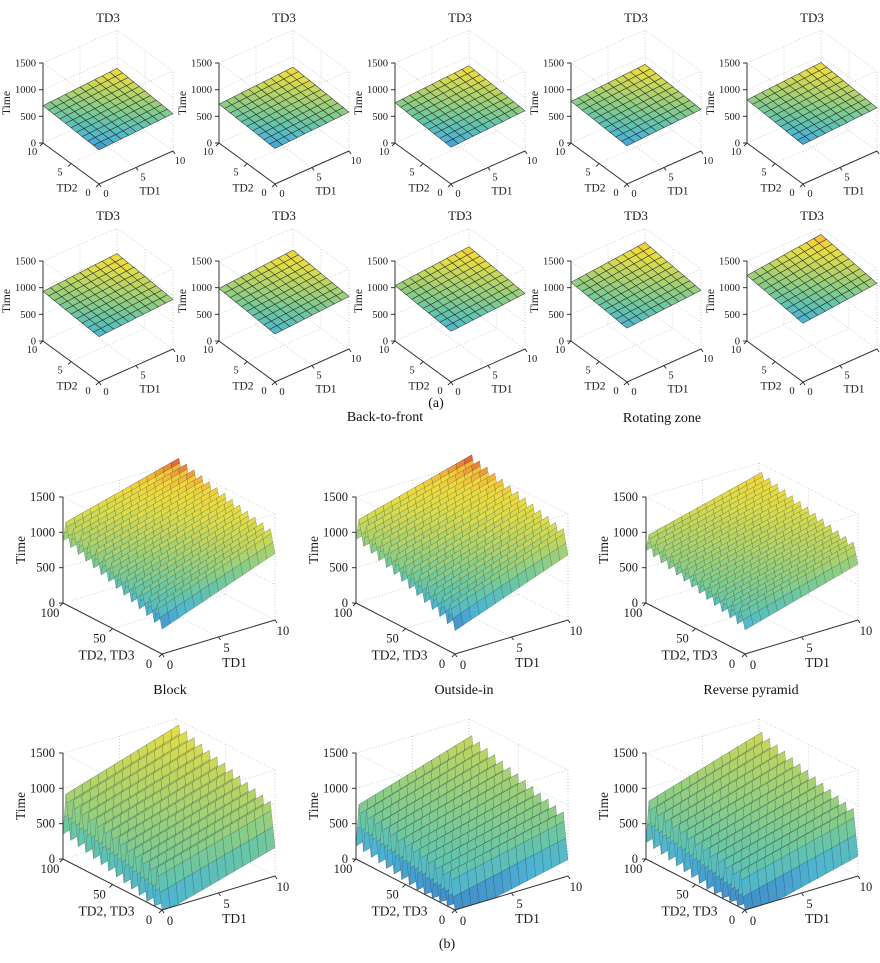 The width and height of the screenshot is (880, 963). What do you see at coordinates (450, 570) in the screenshot?
I see `surface-plot-b2: 0 500 1000 1500 0 5 10 0 50 100 TD1 TD2, TD3 Time` at bounding box center [450, 570].